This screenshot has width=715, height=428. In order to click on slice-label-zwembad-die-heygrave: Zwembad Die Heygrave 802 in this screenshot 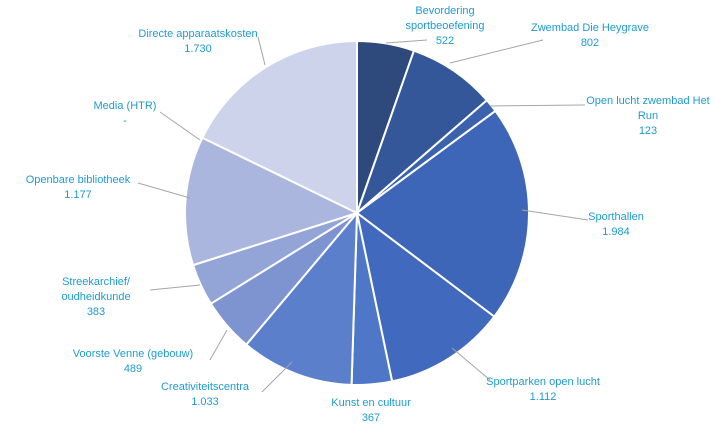, I will do `click(590, 35)`.